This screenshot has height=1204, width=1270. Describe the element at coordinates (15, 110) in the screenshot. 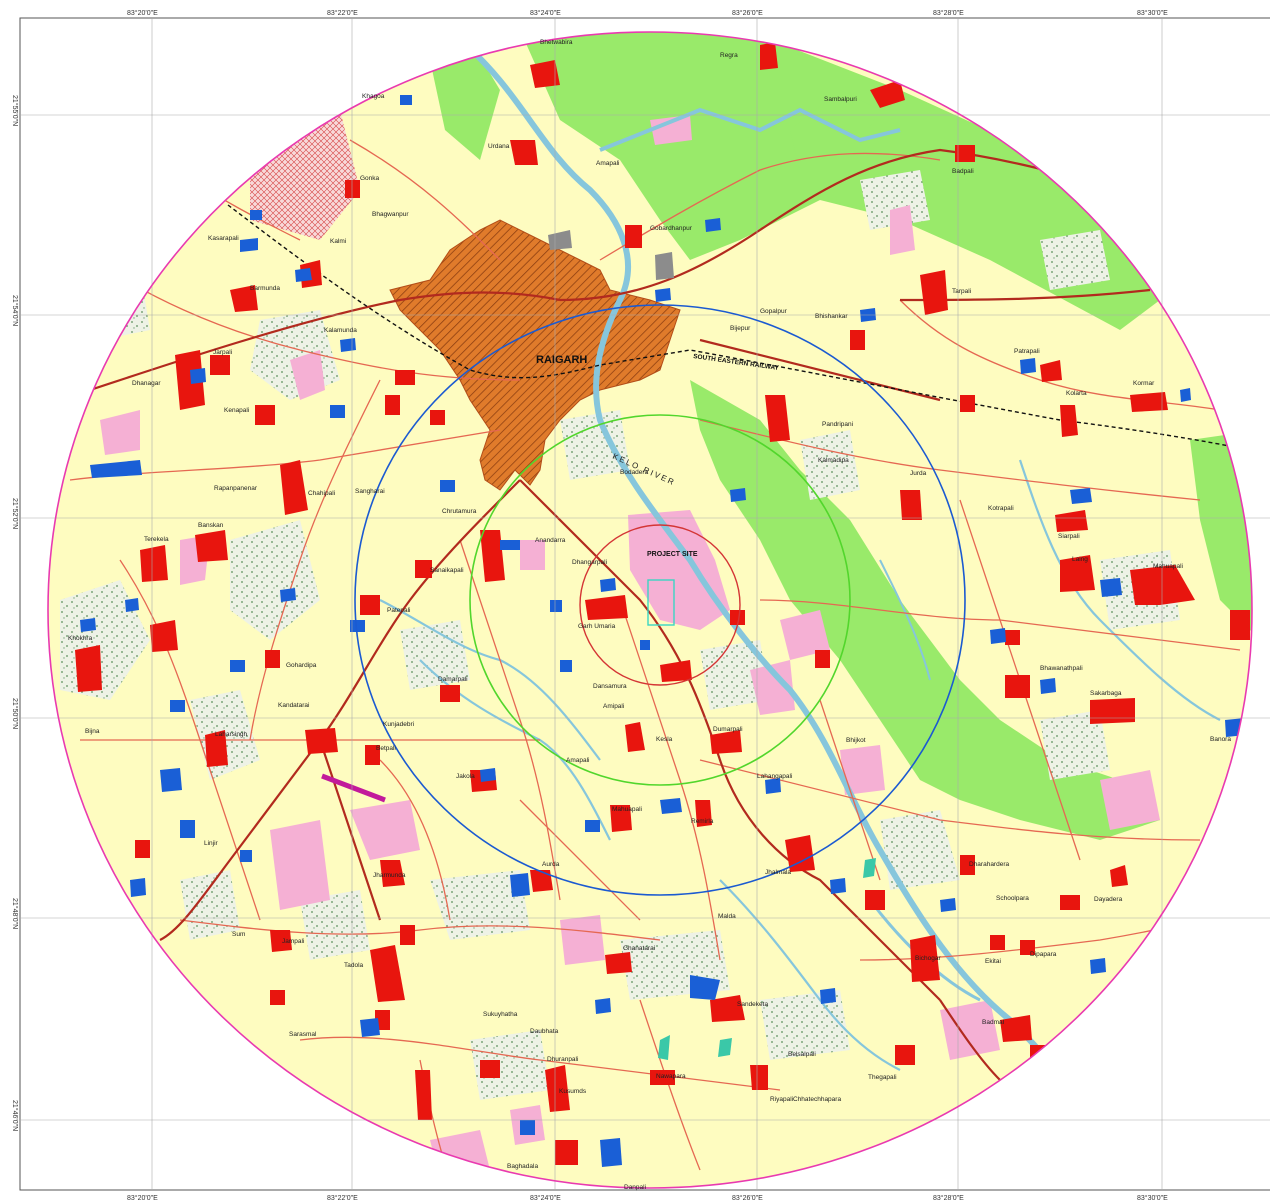

I see `left-tick-1: 21°55'0"N` at that location.